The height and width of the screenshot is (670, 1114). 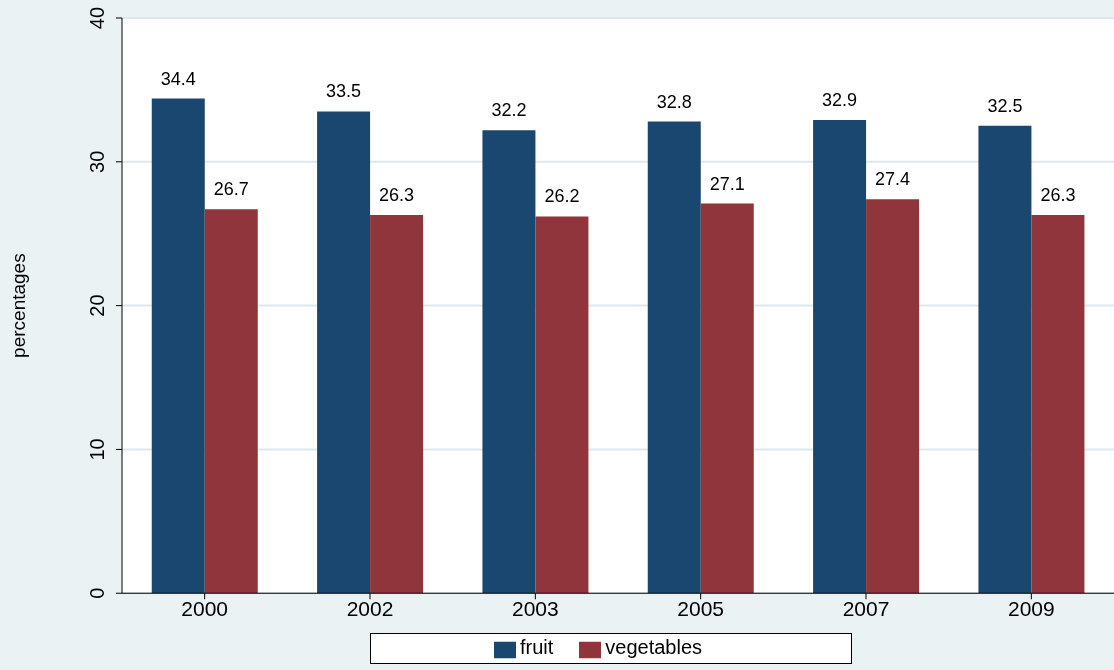 What do you see at coordinates (654, 647) in the screenshot?
I see `legend-label: vegetables` at bounding box center [654, 647].